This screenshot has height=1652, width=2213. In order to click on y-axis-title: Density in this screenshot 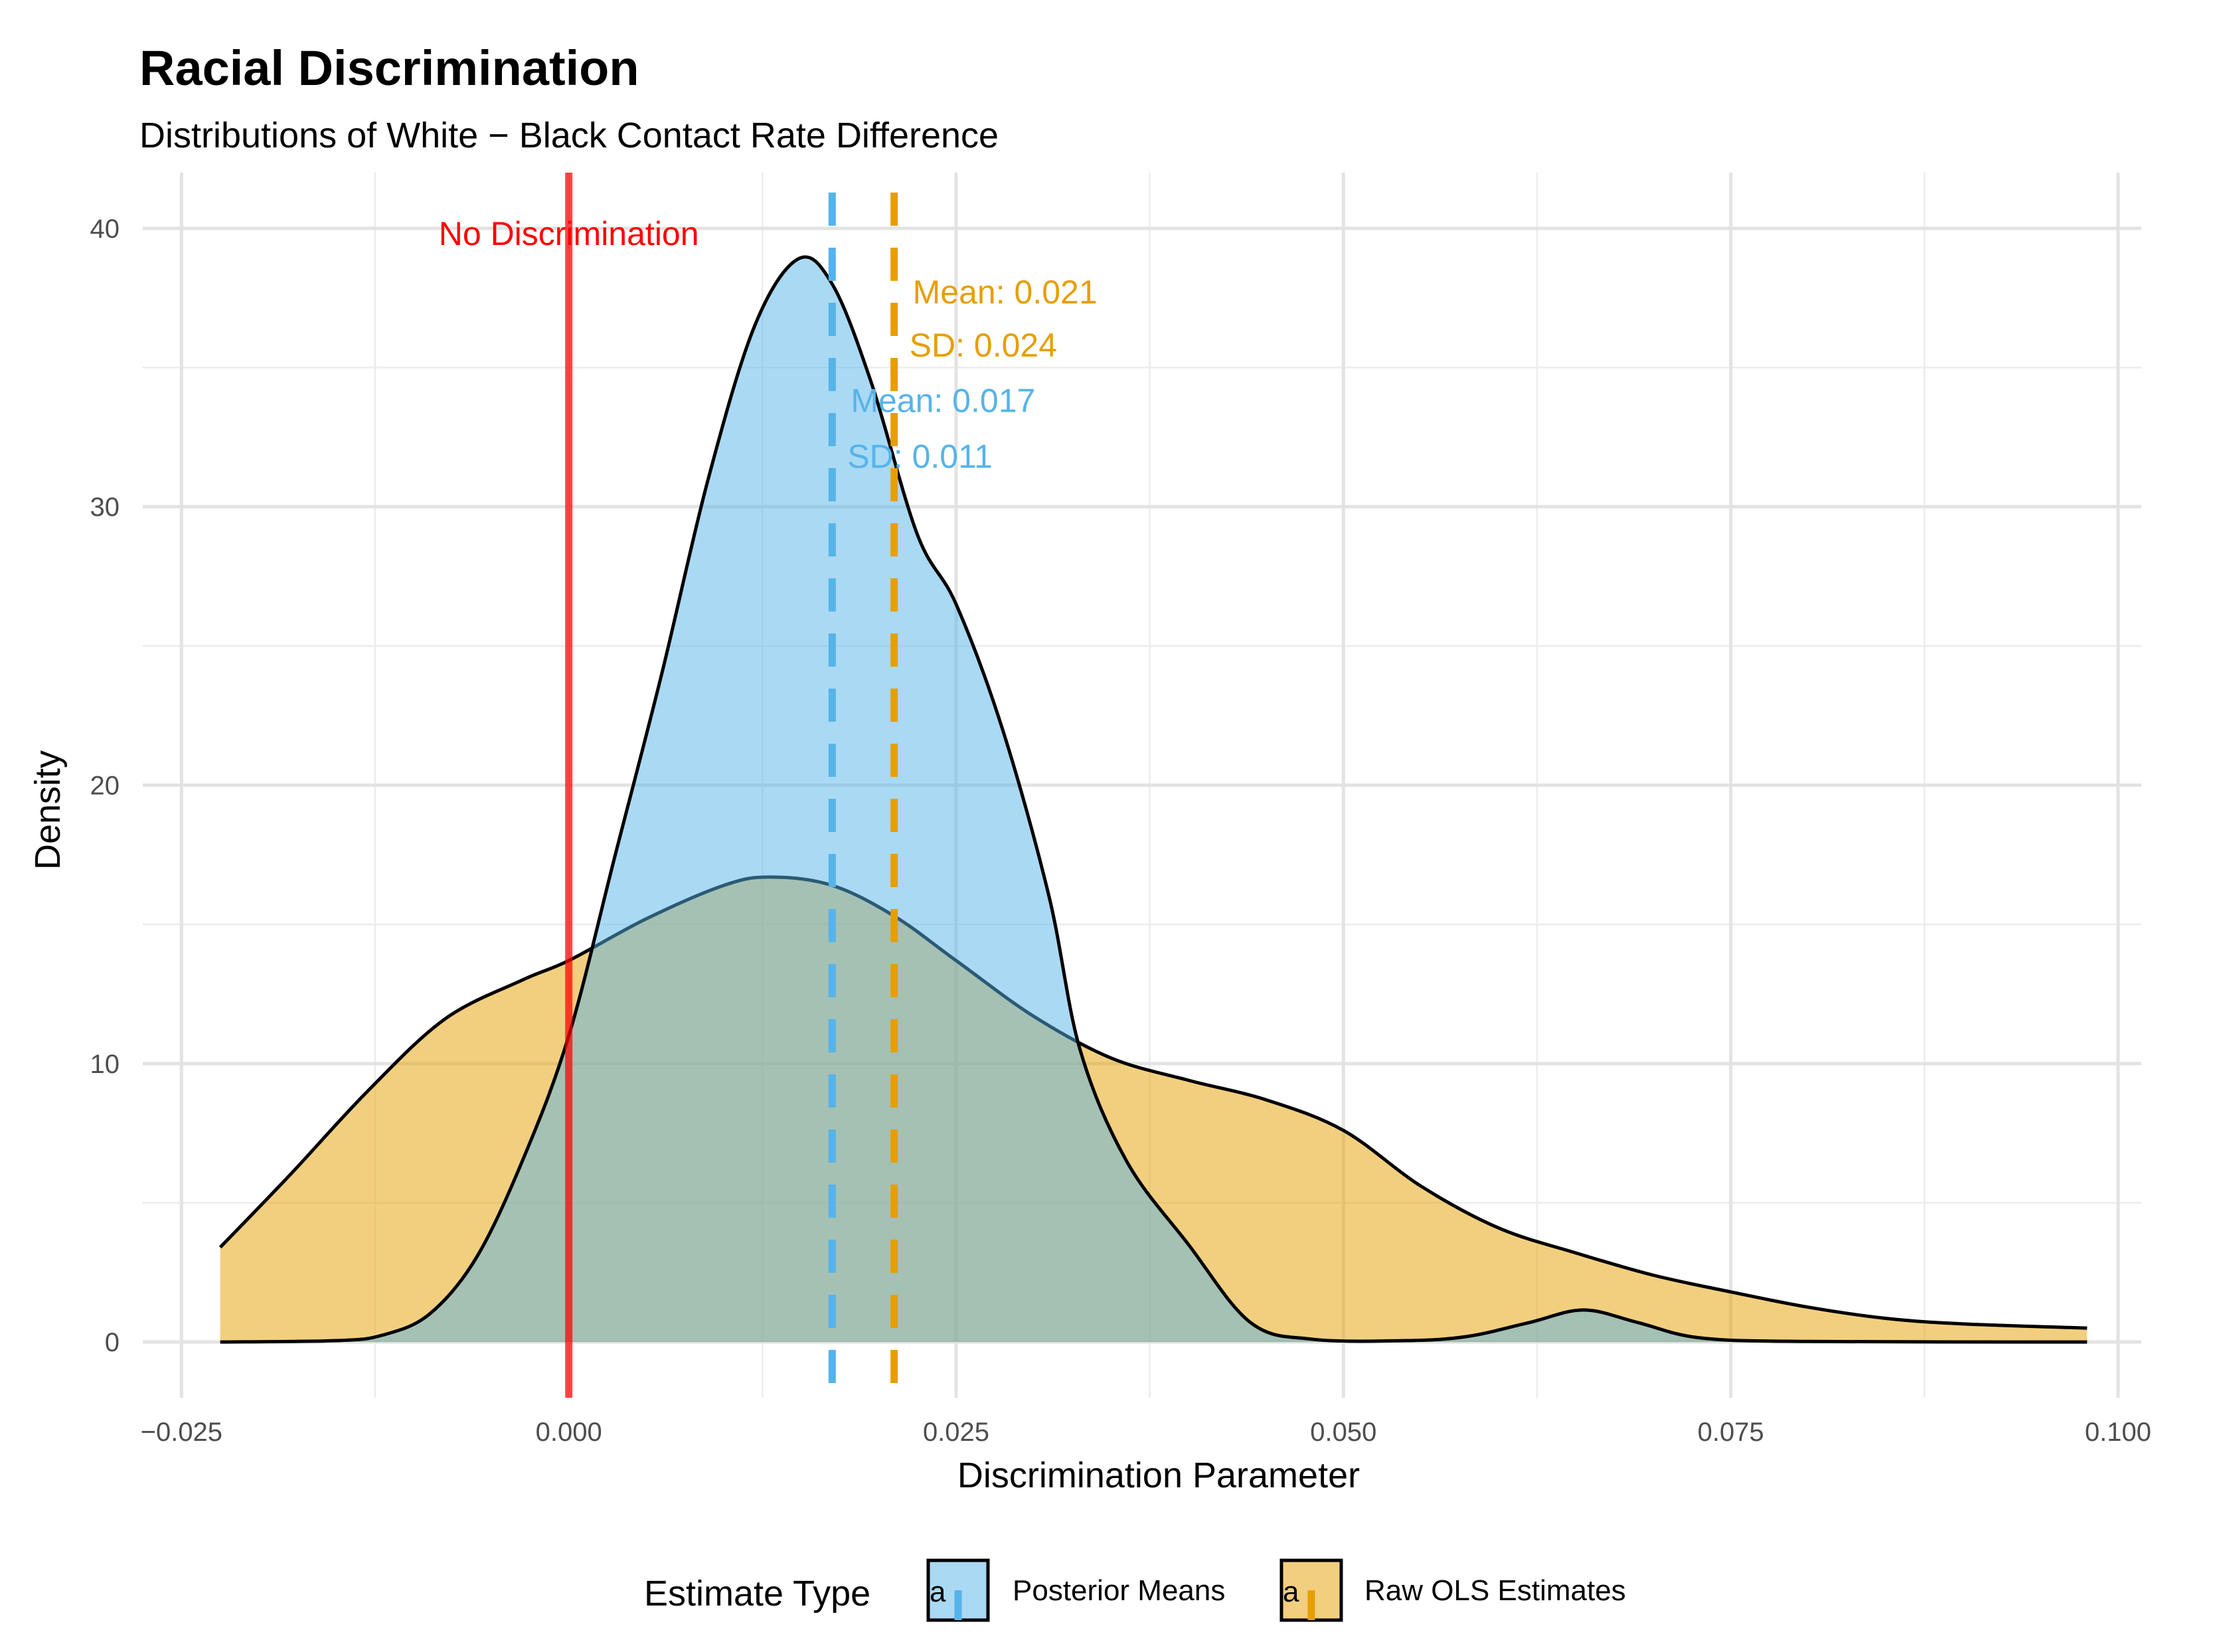, I will do `click(48, 810)`.